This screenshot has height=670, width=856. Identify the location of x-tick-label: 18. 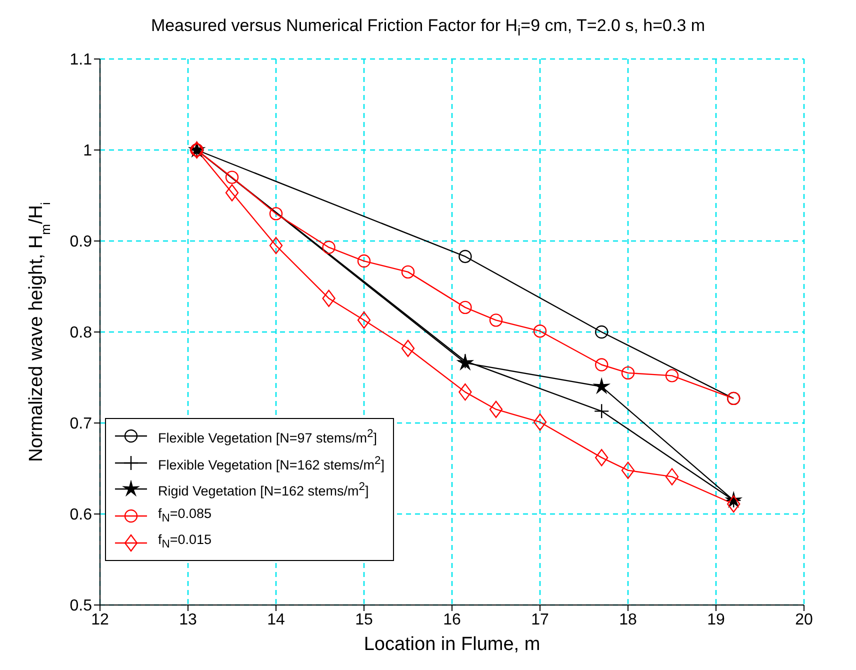
(628, 619).